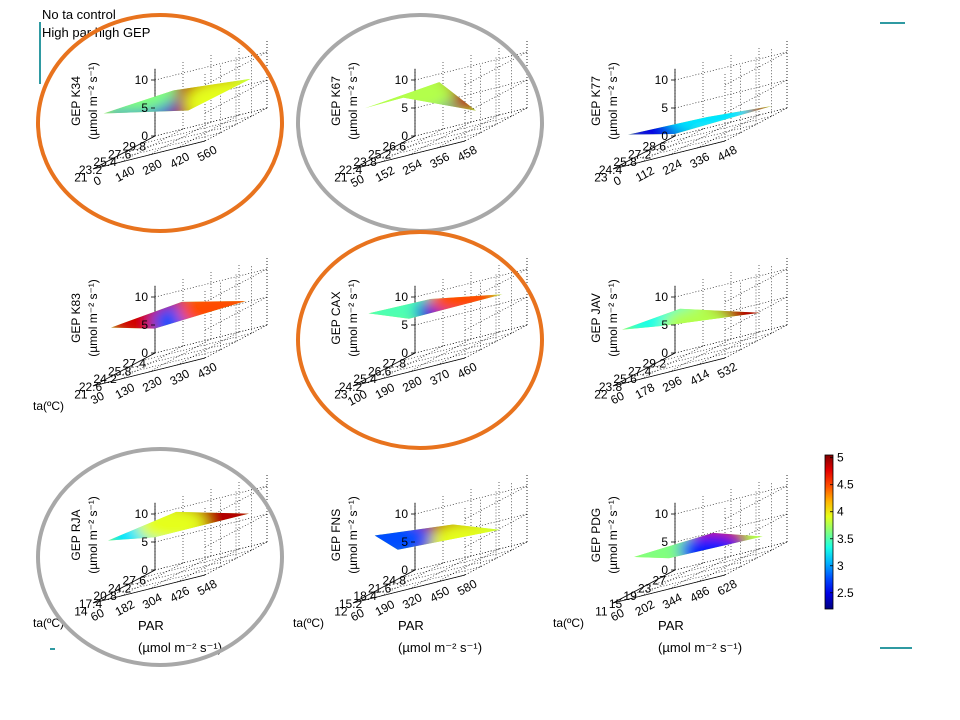 Image resolution: width=960 pixels, height=720 pixels. Describe the element at coordinates (727, 587) in the screenshot. I see `par-tick-label: 628` at that location.